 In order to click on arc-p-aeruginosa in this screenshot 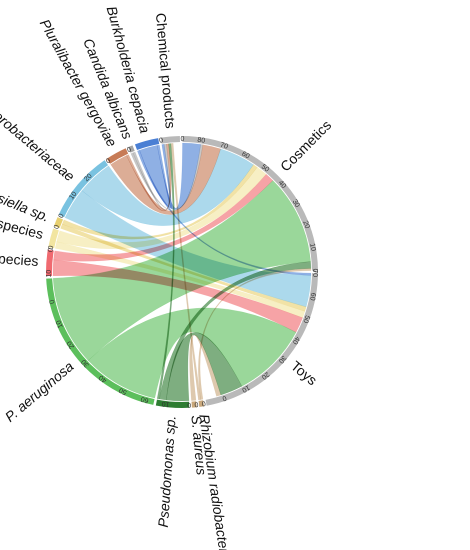, I will do `click(100, 341)`.